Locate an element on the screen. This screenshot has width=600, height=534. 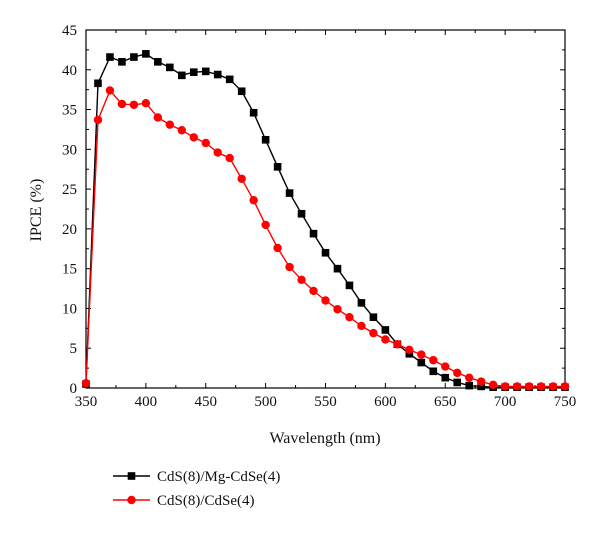
y-tick-label: 35 is located at coordinates (69, 111).